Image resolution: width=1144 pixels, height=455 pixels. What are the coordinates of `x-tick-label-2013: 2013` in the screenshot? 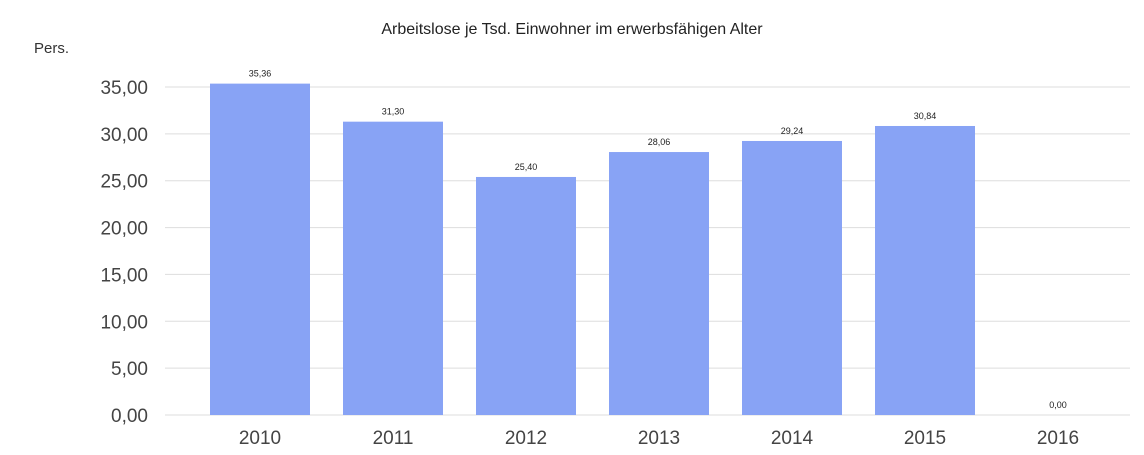 It's located at (659, 438).